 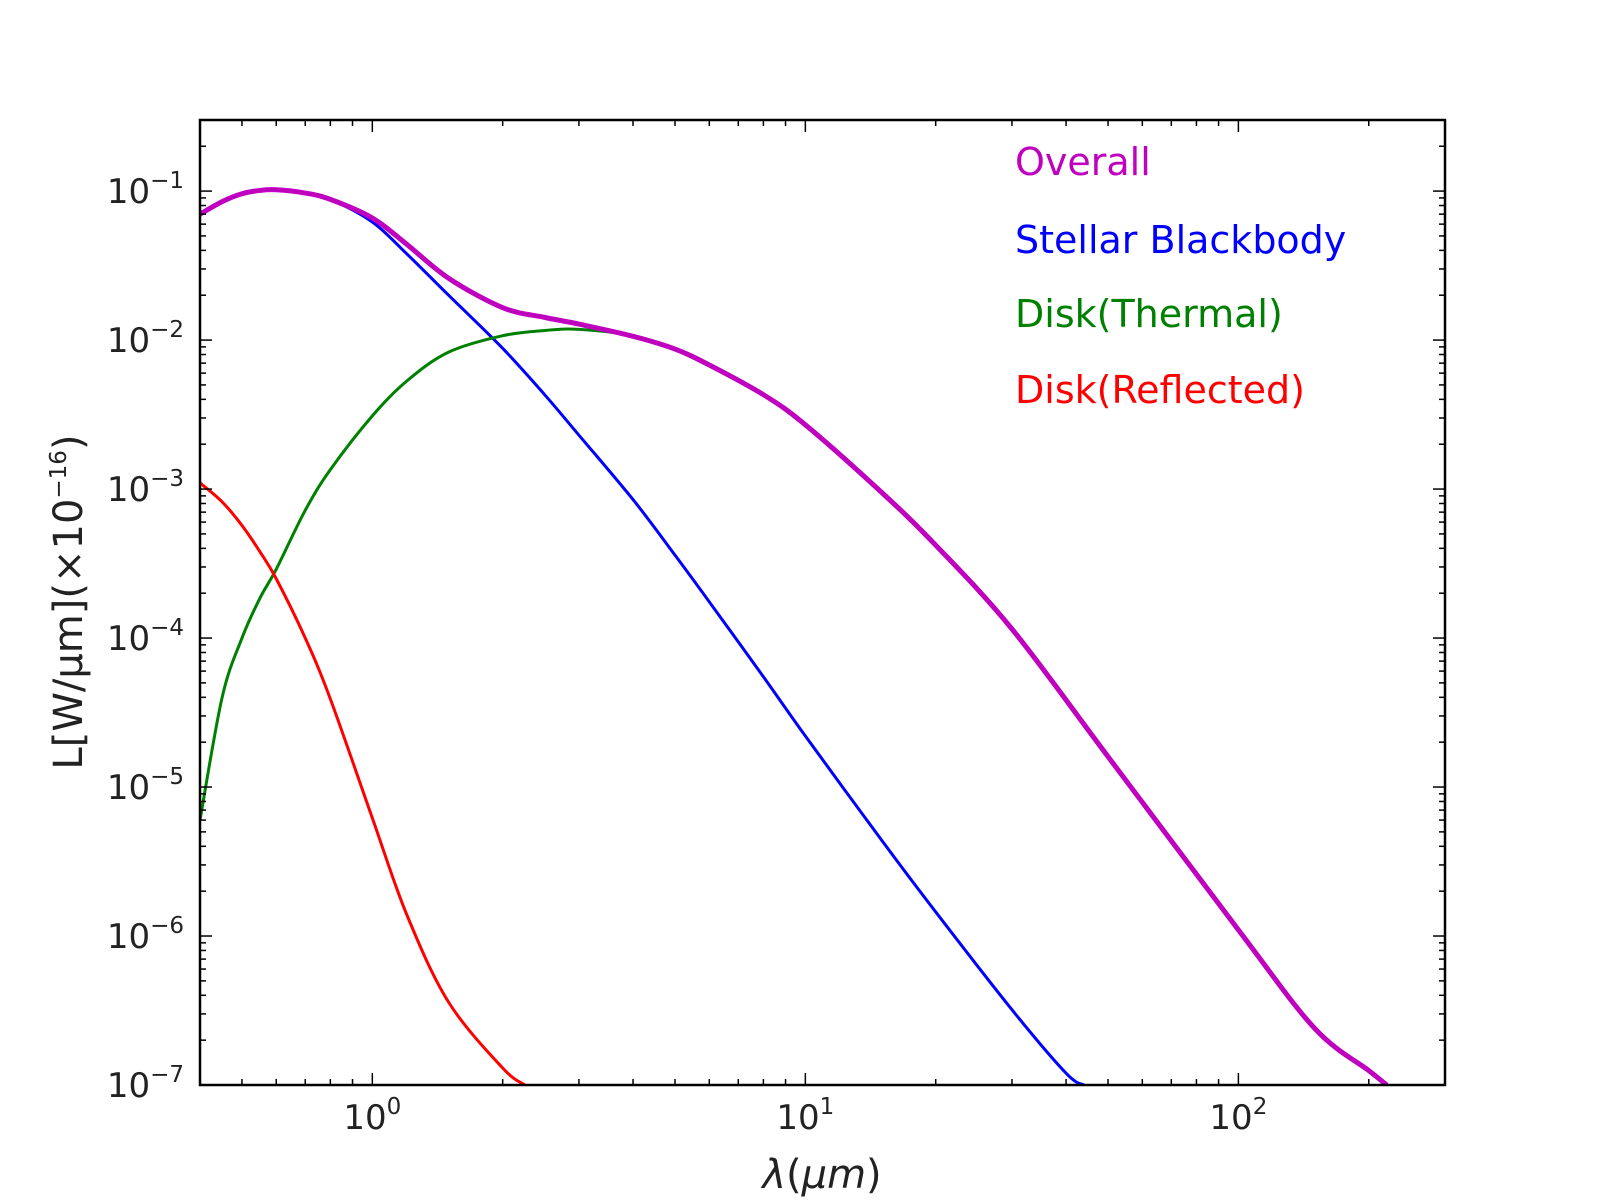 I want to click on y-axis-label: L[W/μm](×10−16), so click(x=69, y=601).